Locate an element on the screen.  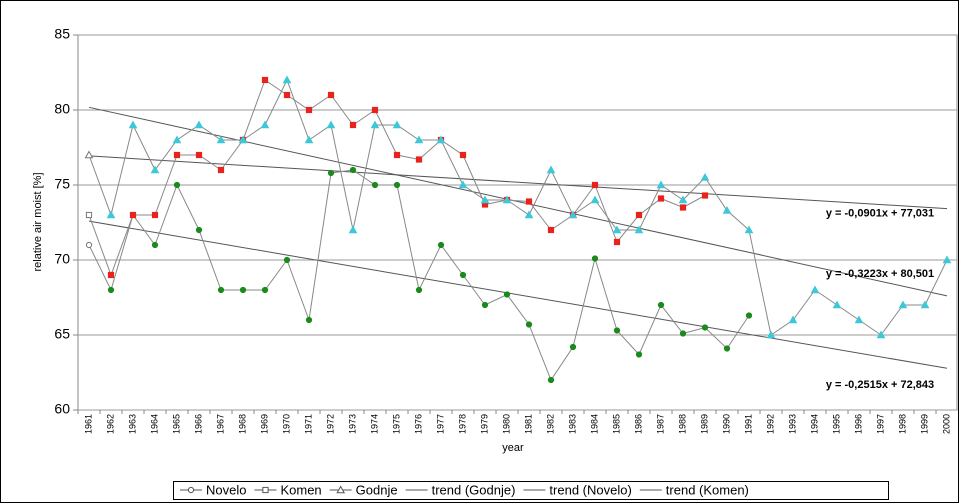
x-tick-label: 2000 is located at coordinates (946, 424).